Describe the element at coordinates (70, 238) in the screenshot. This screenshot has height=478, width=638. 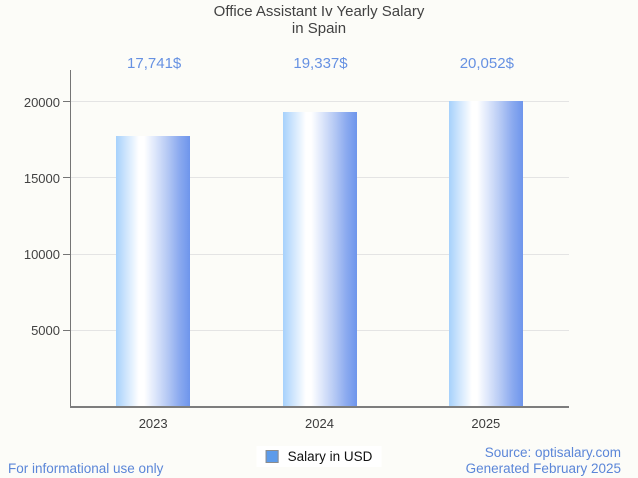
I see `y-axis-line` at that location.